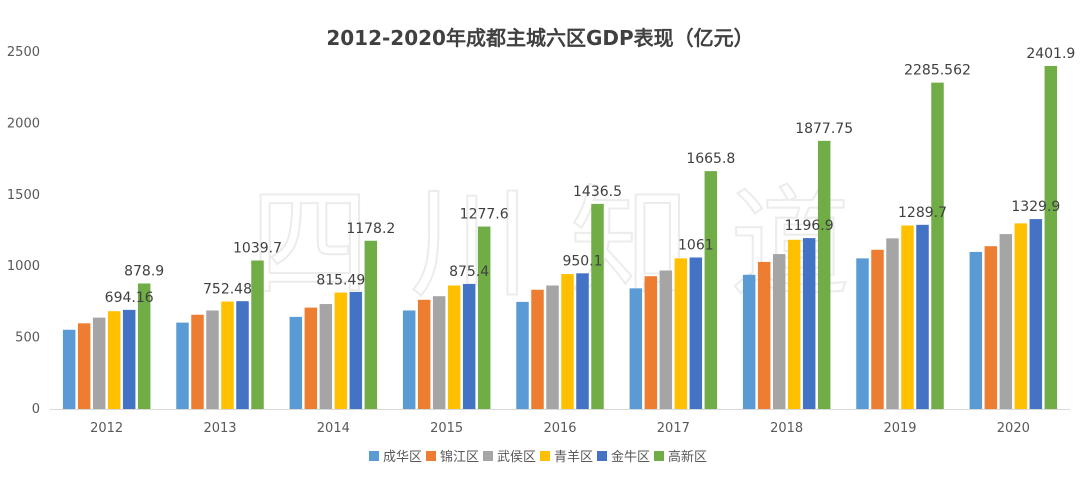  Describe the element at coordinates (227, 290) in the screenshot. I see `data-label: 752.48` at that location.